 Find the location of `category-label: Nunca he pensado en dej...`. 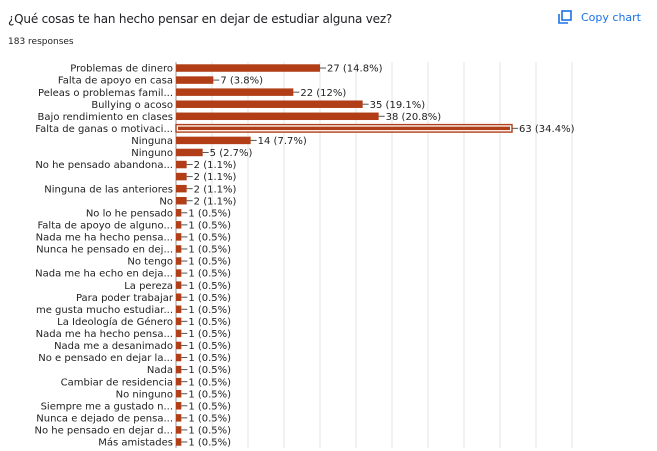

category-label: Nunca he pensado en dej... is located at coordinates (104, 250).